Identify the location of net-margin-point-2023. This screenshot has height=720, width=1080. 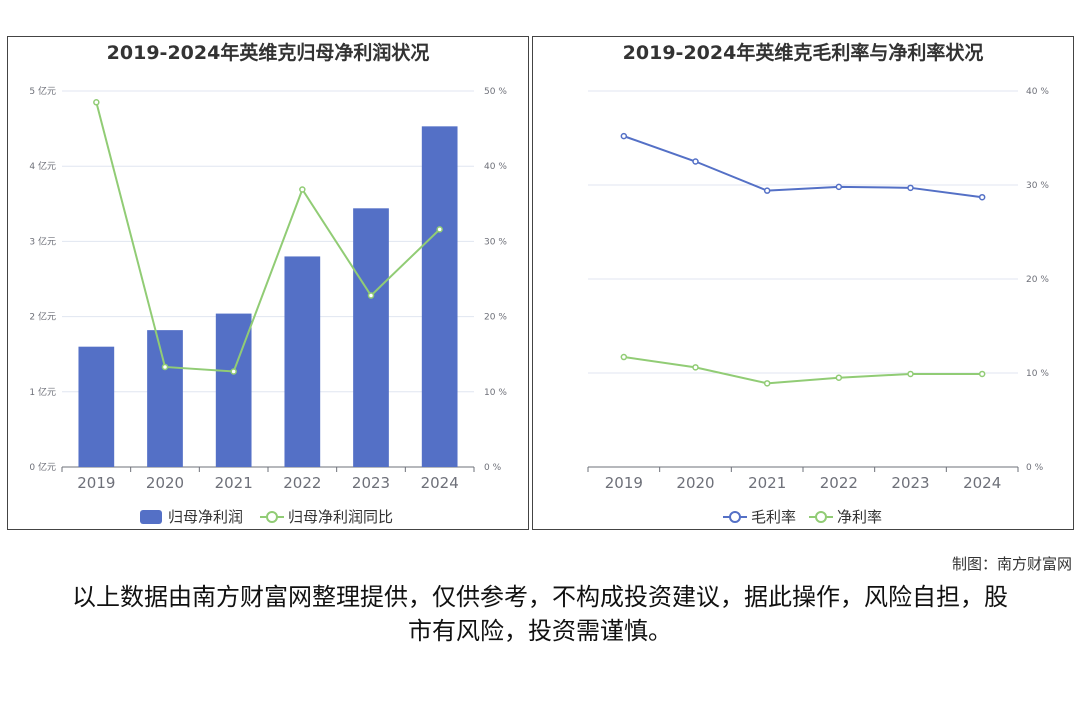
(910, 374).